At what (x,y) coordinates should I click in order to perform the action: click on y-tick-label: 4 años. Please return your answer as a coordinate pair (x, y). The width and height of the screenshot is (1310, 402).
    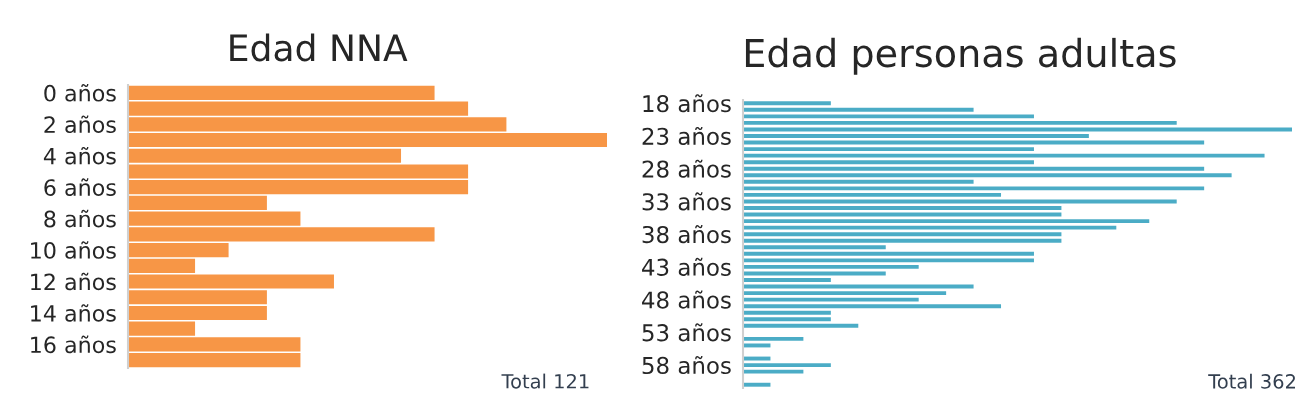
    Looking at the image, I should click on (79, 155).